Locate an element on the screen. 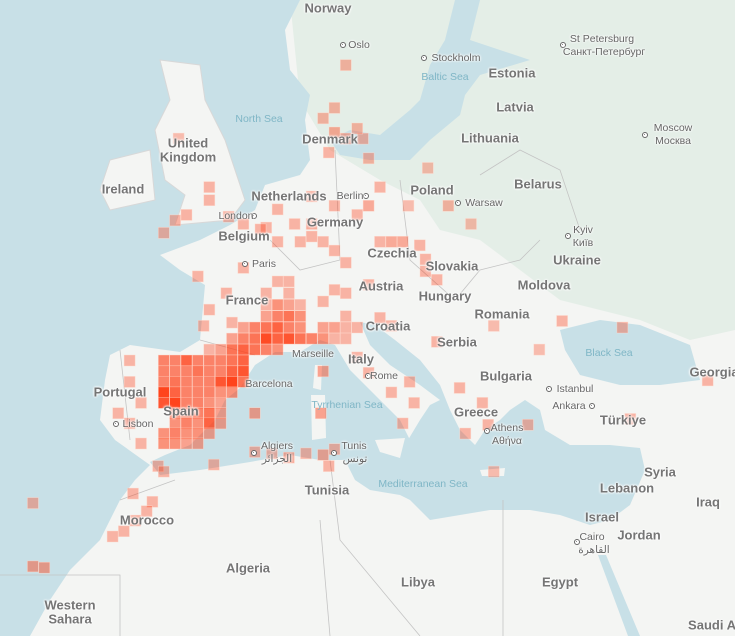 The width and height of the screenshot is (735, 636). great-britain is located at coordinates (200, 142).